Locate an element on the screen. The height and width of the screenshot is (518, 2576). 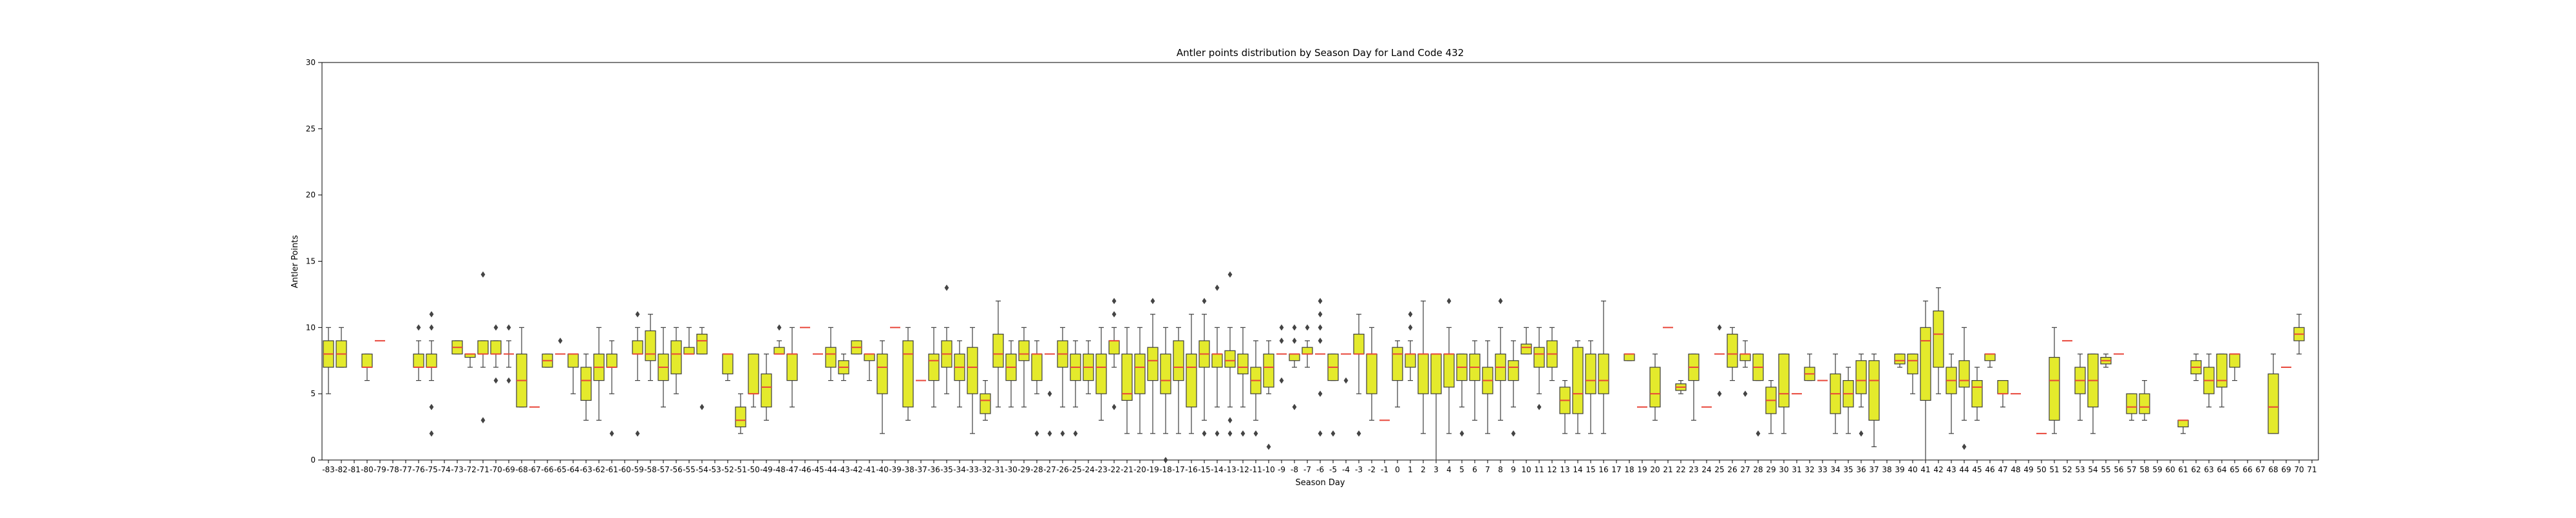
x-tick-label: -37 is located at coordinates (920, 469).